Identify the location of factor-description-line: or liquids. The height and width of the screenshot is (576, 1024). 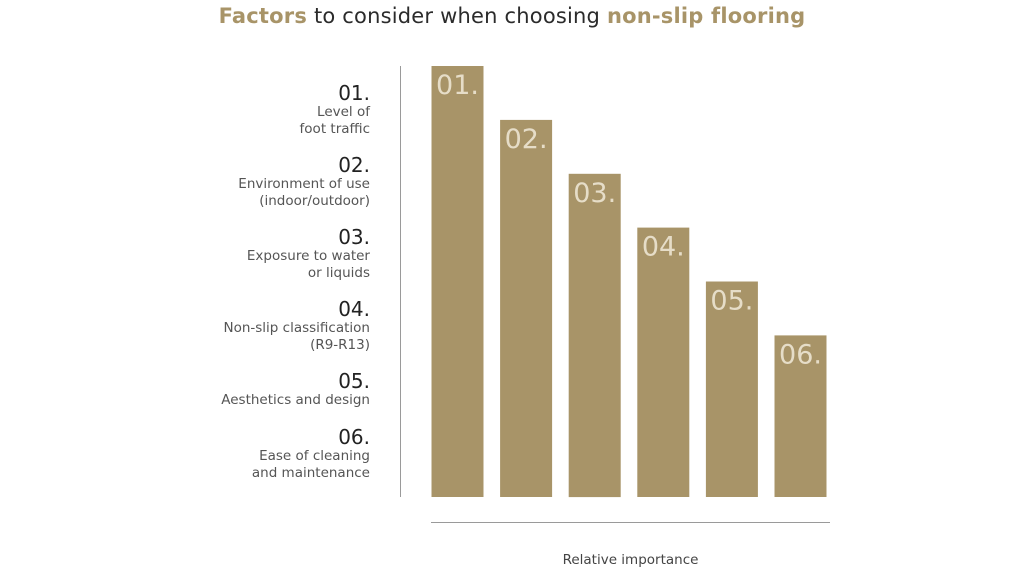
(338, 273).